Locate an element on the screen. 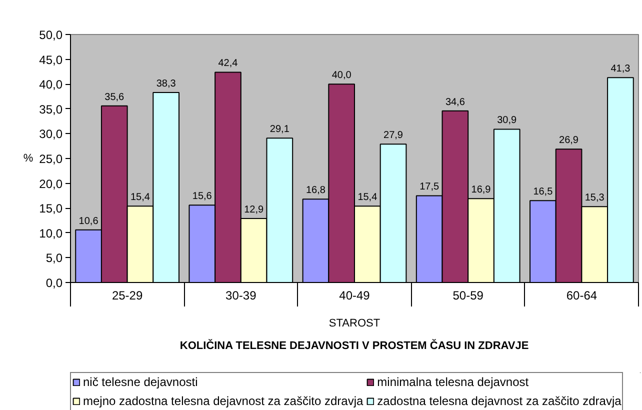 This screenshot has width=642, height=410. y-tick-label: 45,0 is located at coordinates (51, 59).